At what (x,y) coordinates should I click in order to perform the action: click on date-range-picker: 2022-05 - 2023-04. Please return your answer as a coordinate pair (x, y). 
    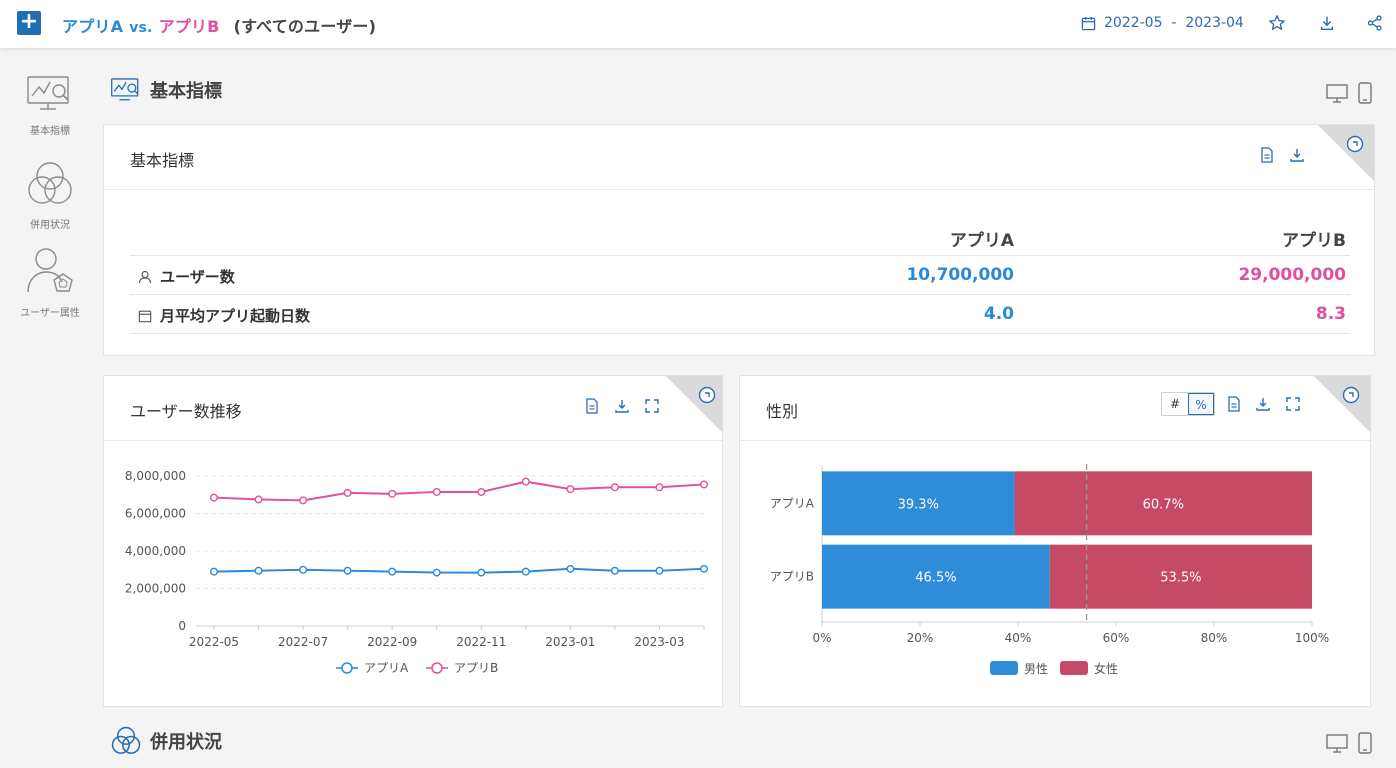
    Looking at the image, I should click on (1162, 23).